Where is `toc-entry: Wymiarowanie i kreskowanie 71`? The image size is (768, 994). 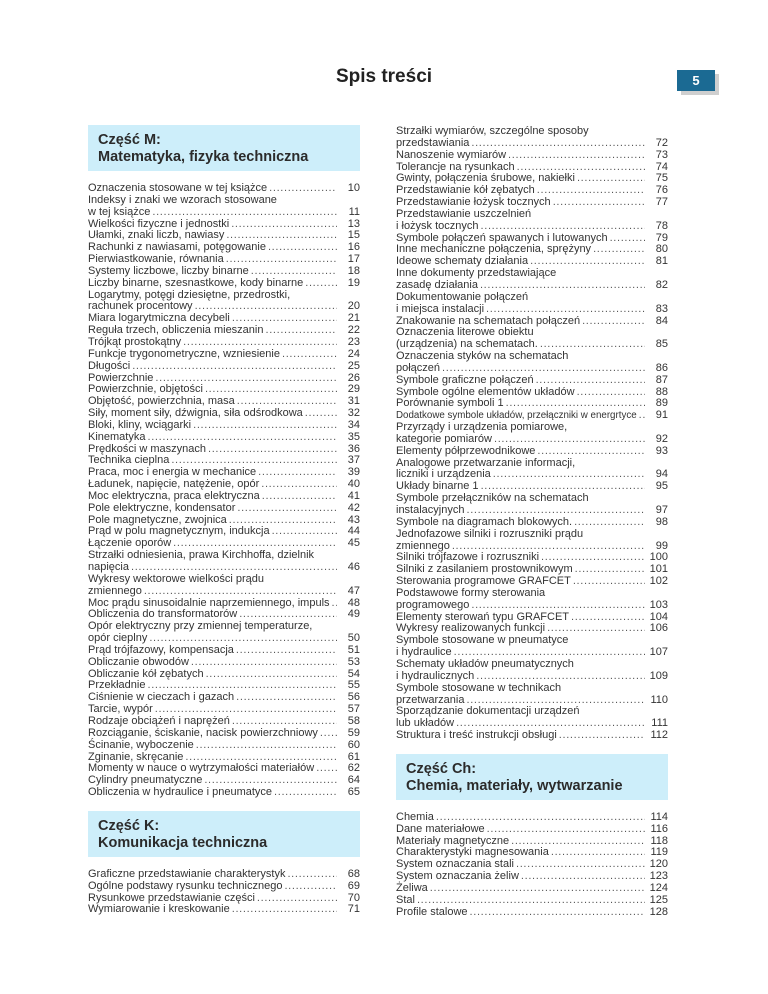 toc-entry: Wymiarowanie i kreskowanie 71 is located at coordinates (224, 910).